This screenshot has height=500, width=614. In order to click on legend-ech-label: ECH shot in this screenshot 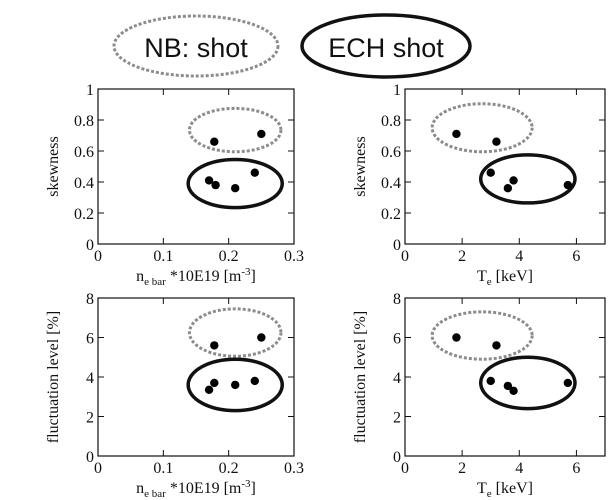, I will do `click(386, 48)`.